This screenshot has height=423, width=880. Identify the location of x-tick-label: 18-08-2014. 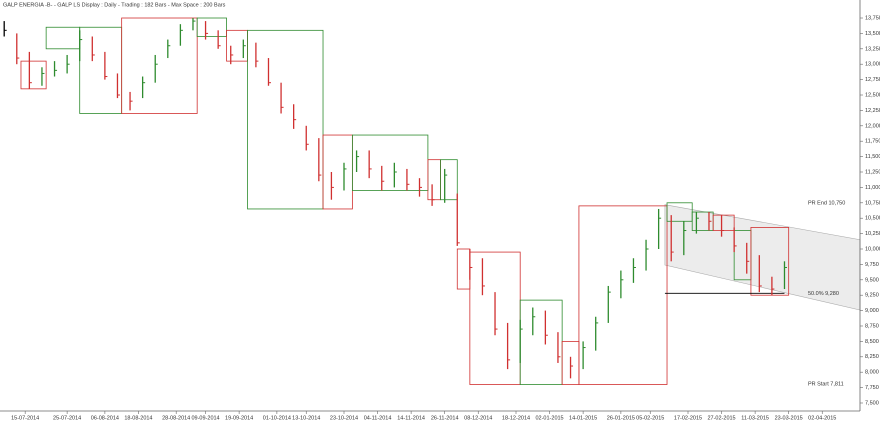
(138, 418).